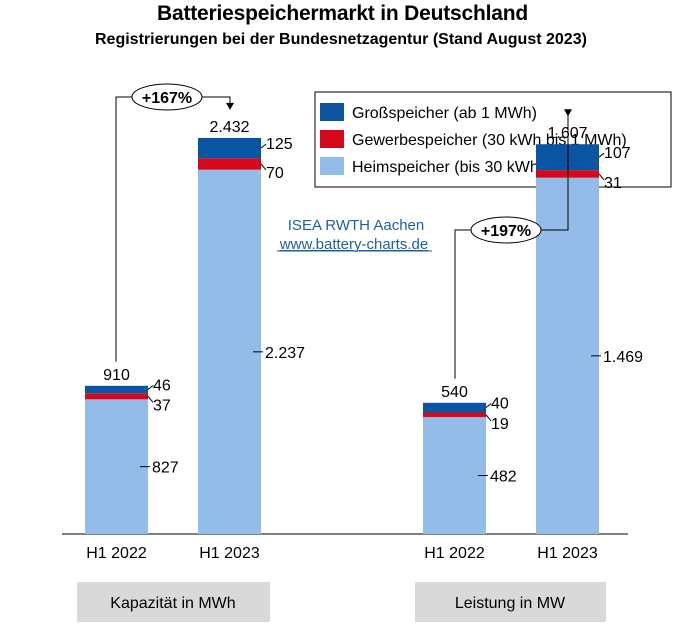 Image resolution: width=685 pixels, height=633 pixels. What do you see at coordinates (448, 167) in the screenshot?
I see `legend-label-heim: Heimspeicher (bis 30 kWh)` at bounding box center [448, 167].